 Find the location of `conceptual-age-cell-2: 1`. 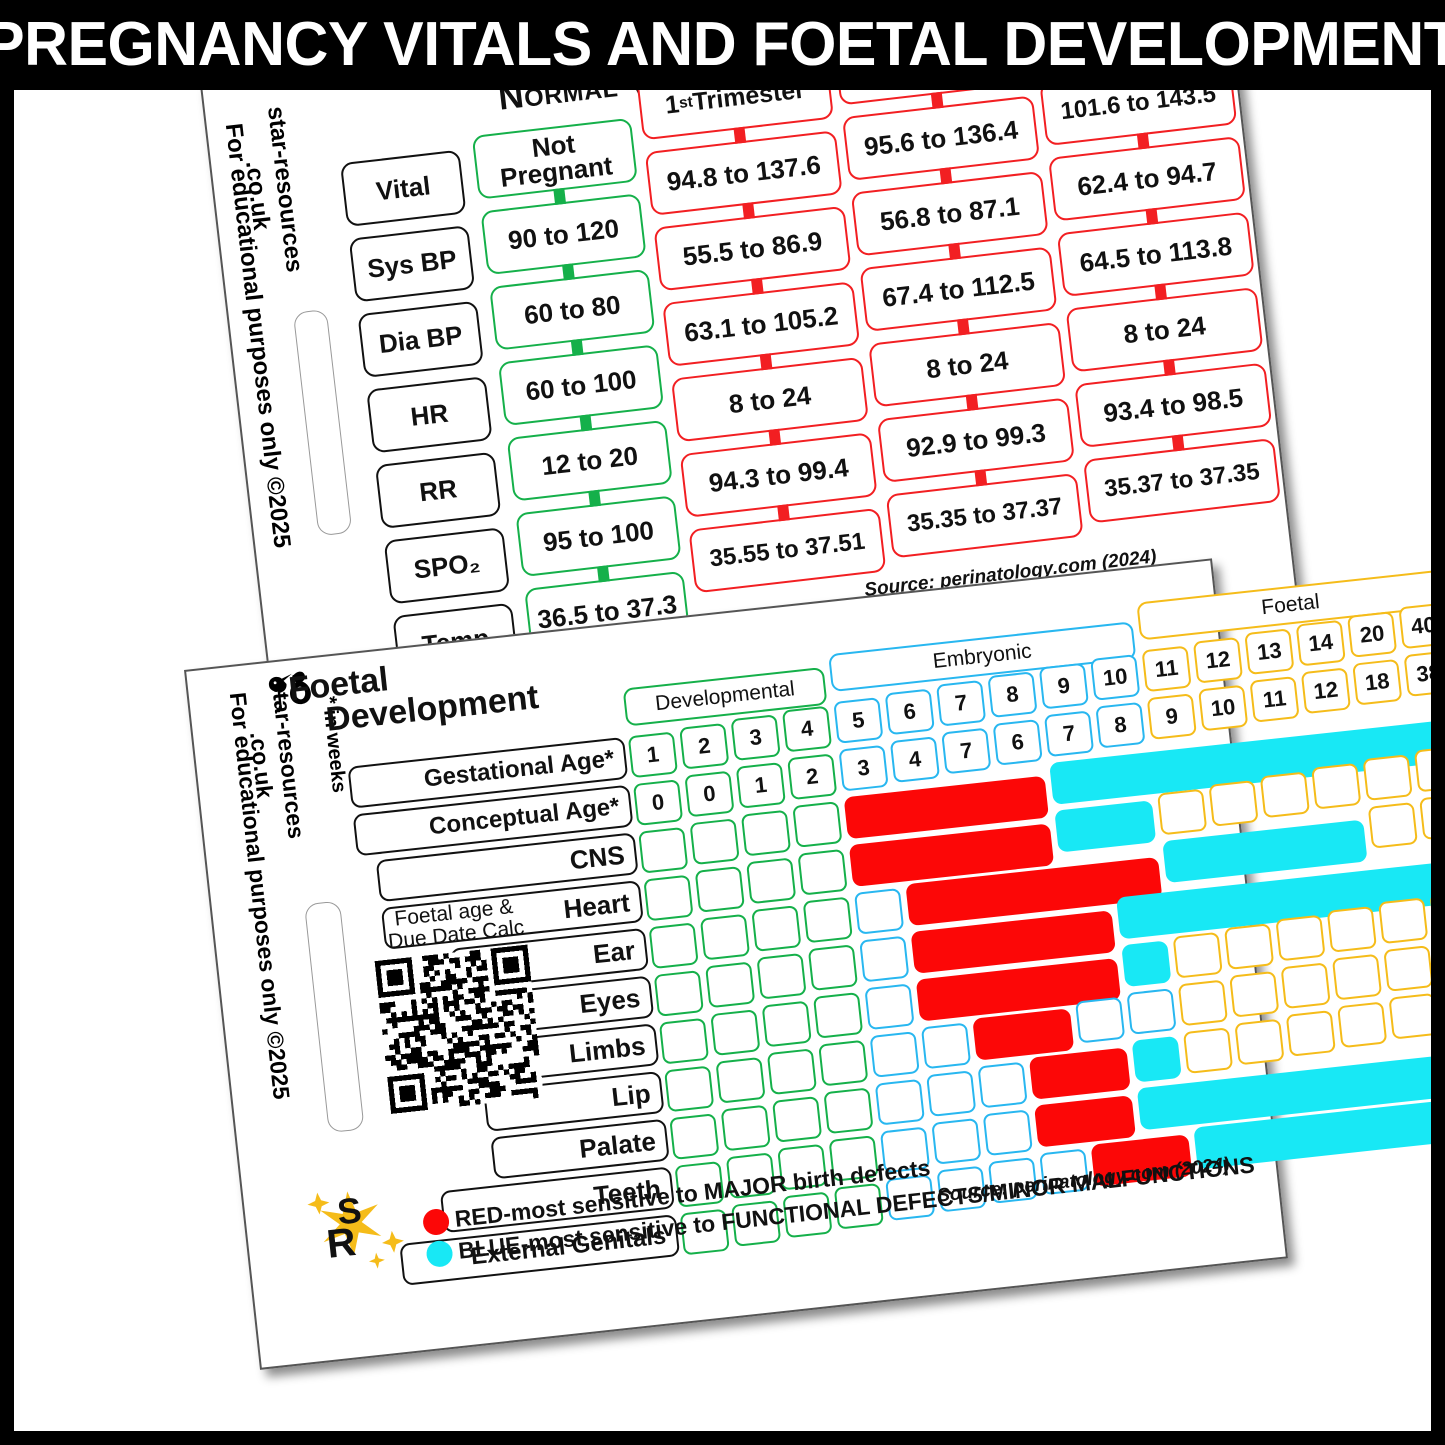

conceptual-age-cell-2: 1 is located at coordinates (760, 785).